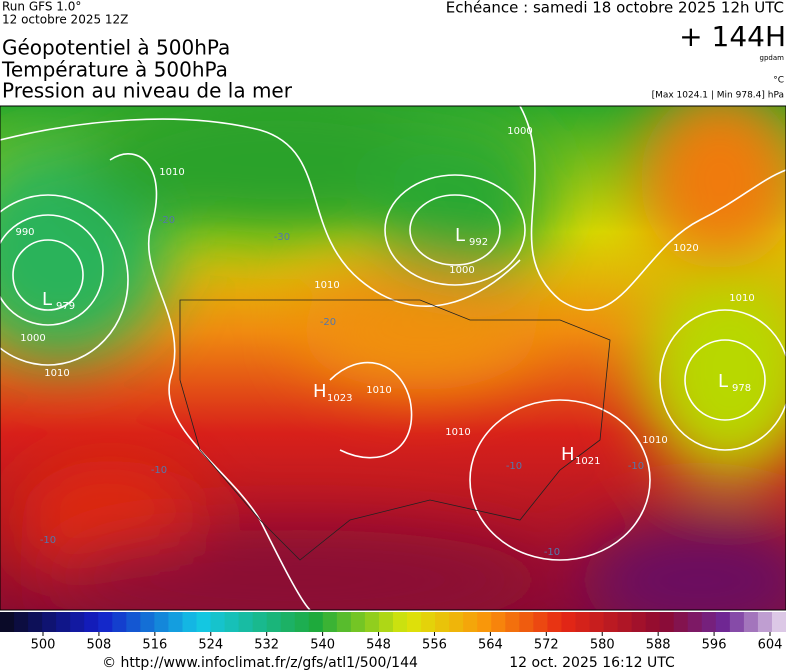 Image resolution: width=786 pixels, height=672 pixels. Describe the element at coordinates (732, 36) in the screenshot. I see `lead-time: + 144H` at that location.